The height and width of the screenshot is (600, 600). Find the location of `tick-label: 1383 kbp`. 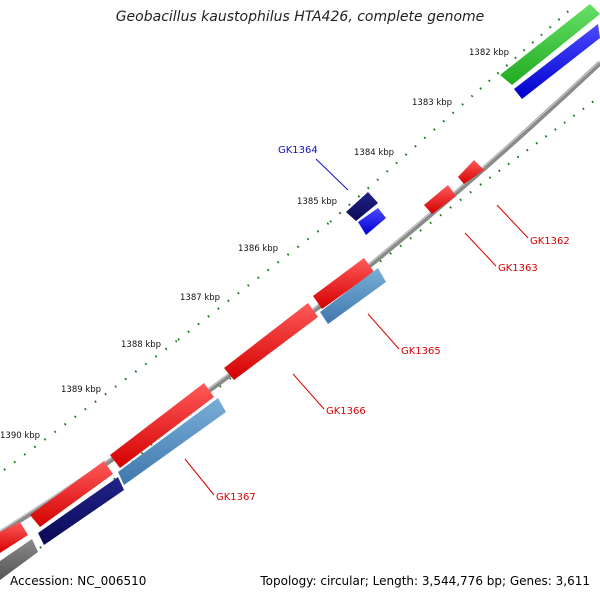

tick-label: 1383 kbp is located at coordinates (432, 103).